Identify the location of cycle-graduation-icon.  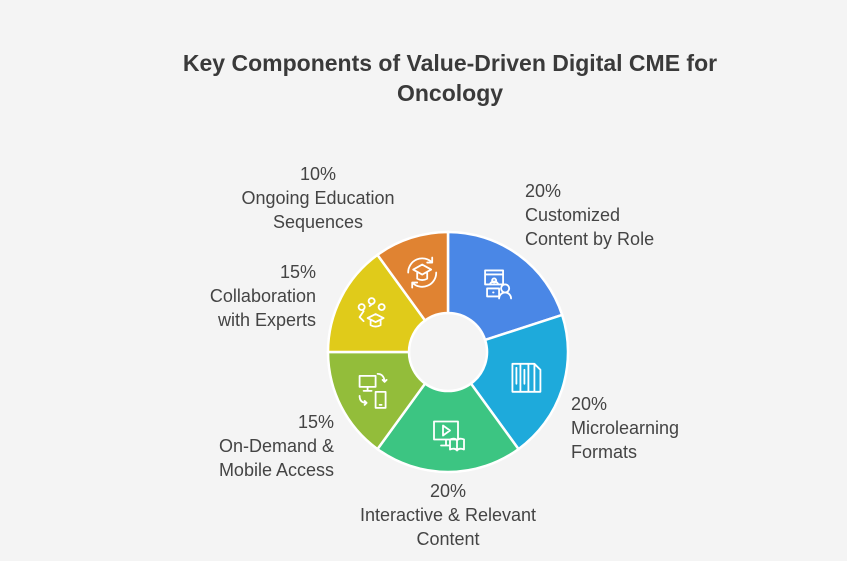
(422, 272).